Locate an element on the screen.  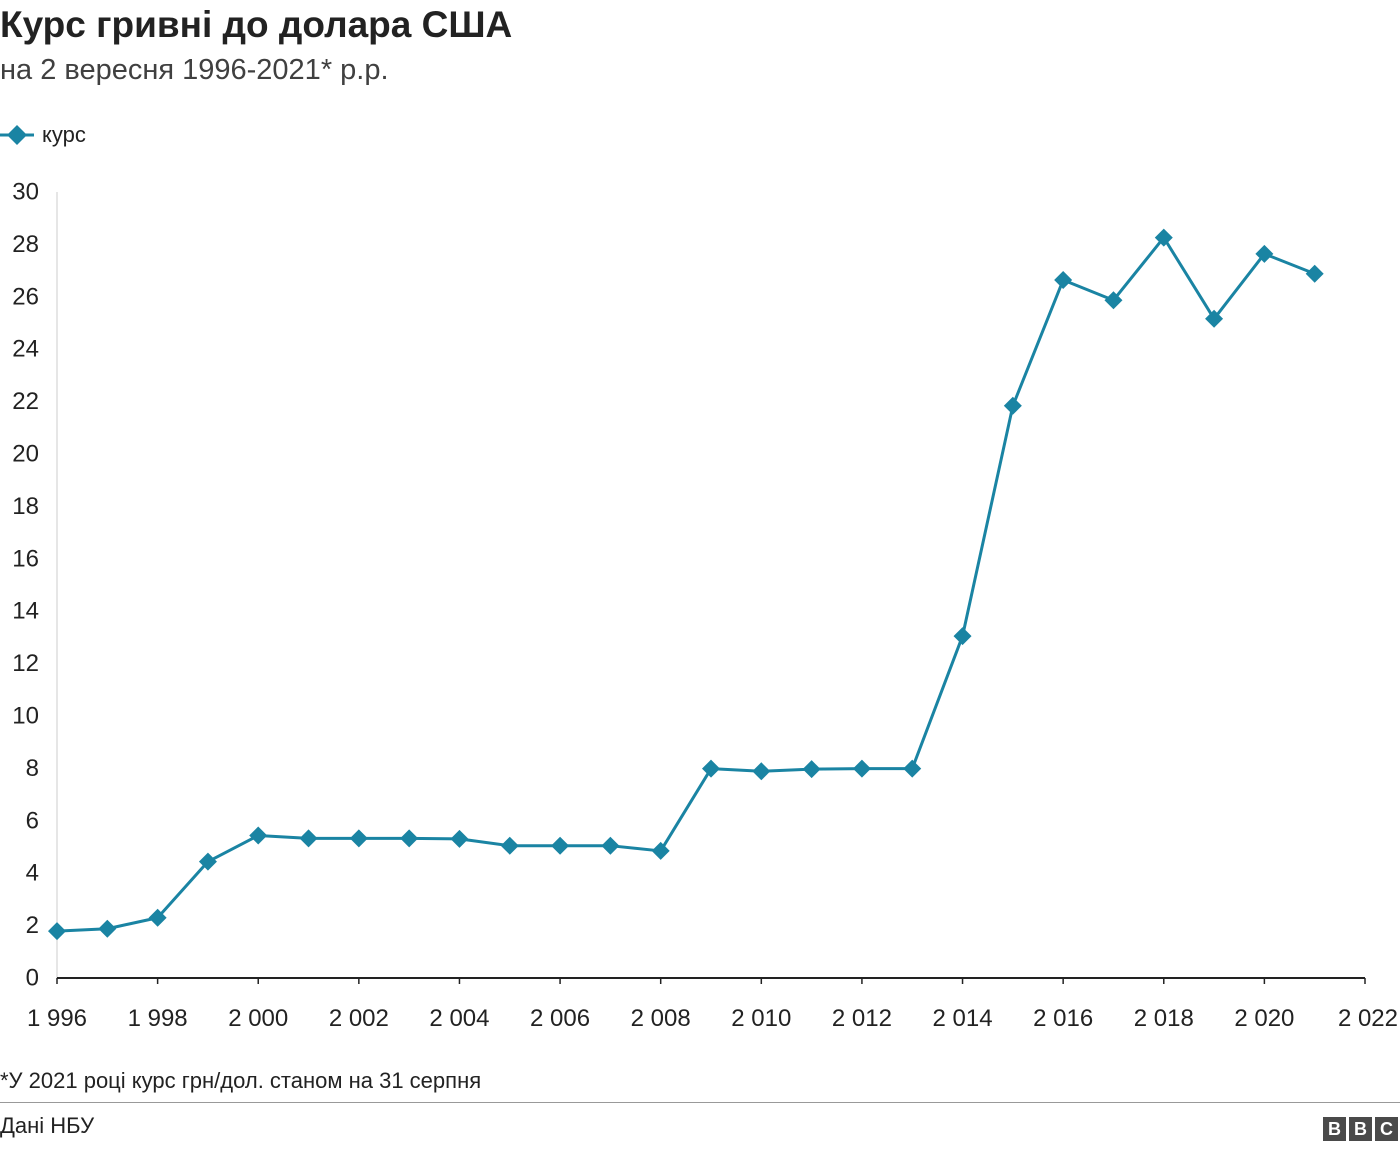
y-tick-label: 16 is located at coordinates (25, 558).